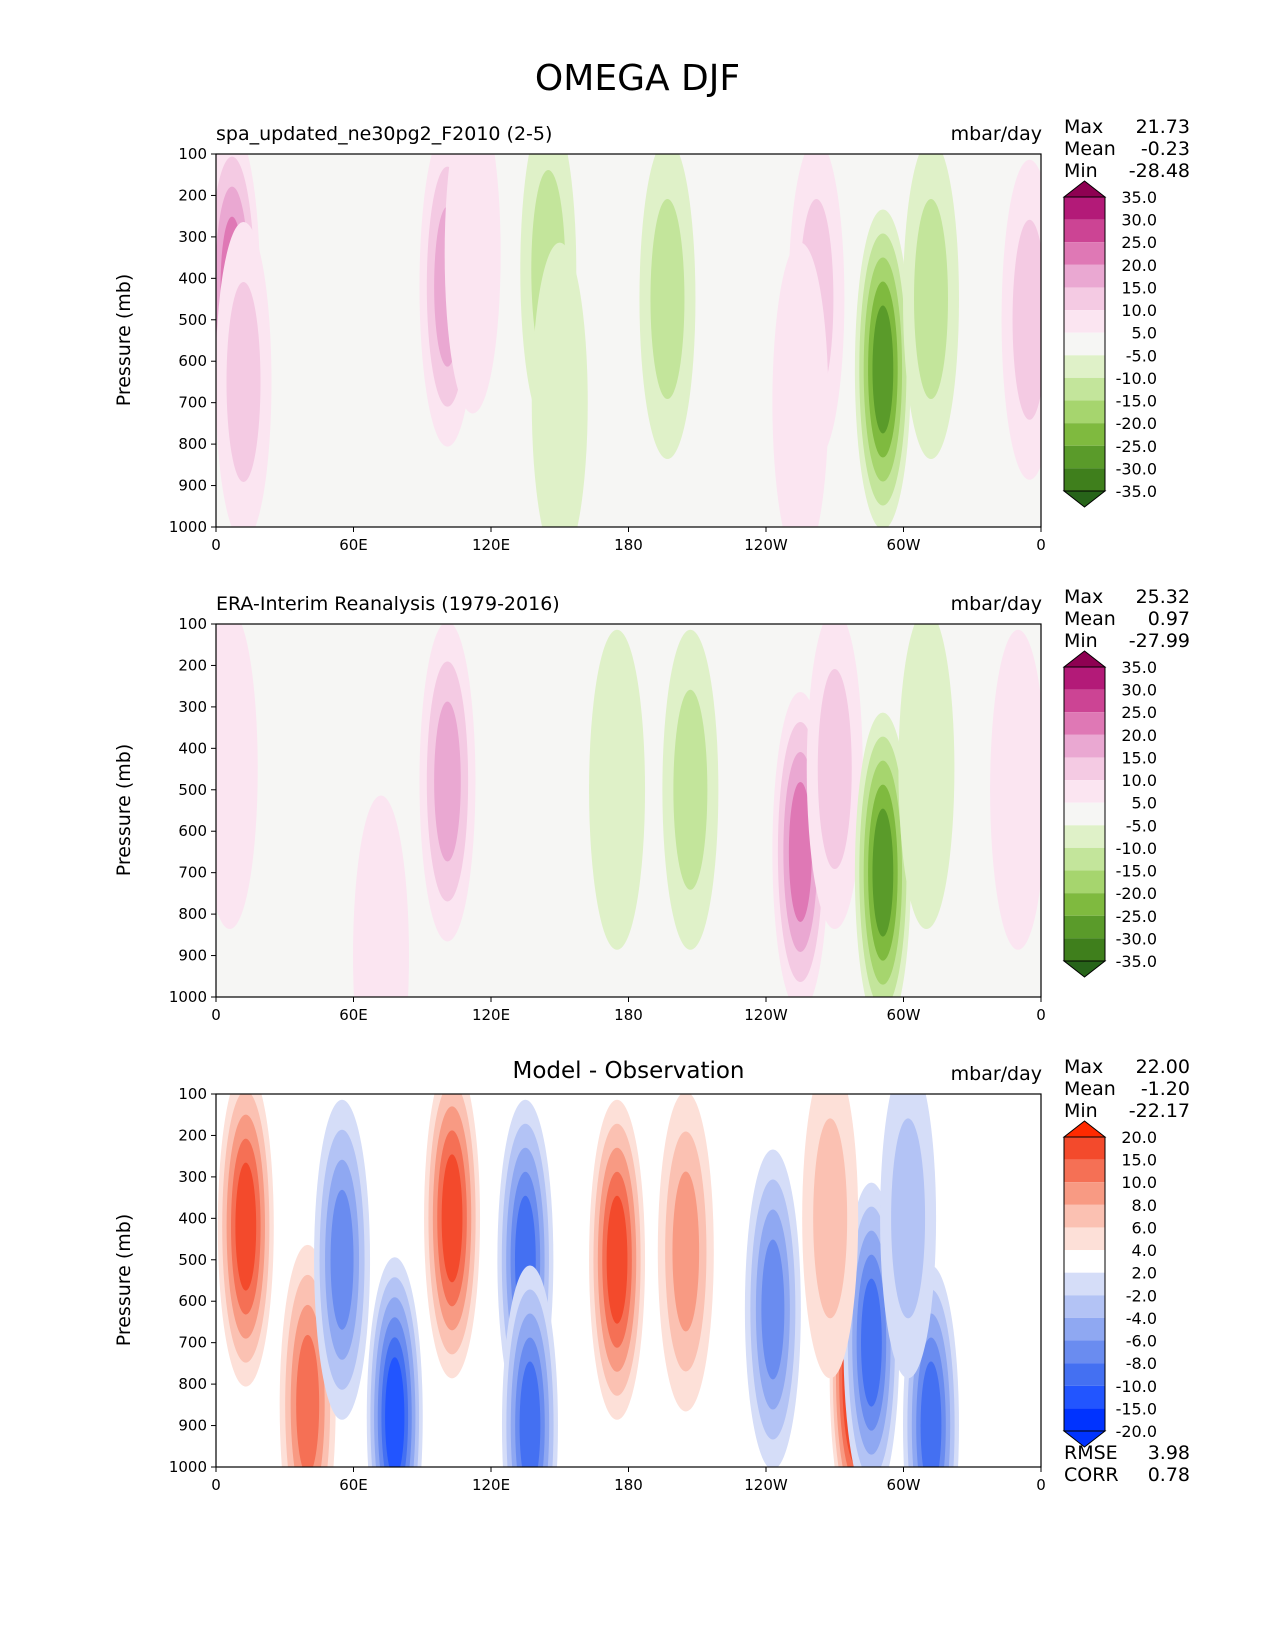 This screenshot has width=1275, height=1650. Describe the element at coordinates (1159, 171) in the screenshot. I see `stat-min-value: -28.48` at that location.